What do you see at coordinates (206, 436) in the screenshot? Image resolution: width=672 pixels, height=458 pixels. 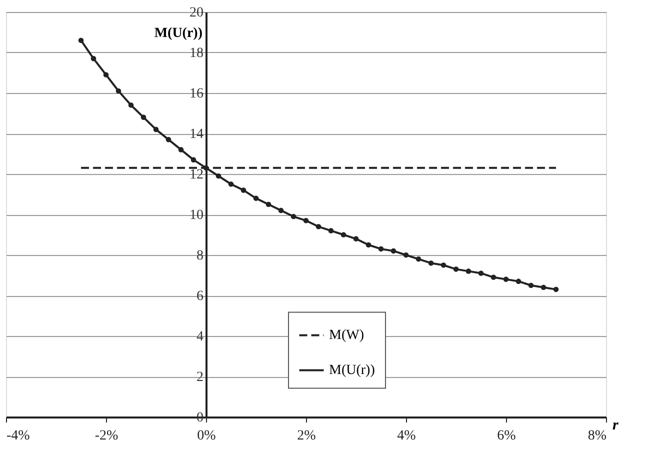 I see `x-tick-label: 0%` at bounding box center [206, 436].